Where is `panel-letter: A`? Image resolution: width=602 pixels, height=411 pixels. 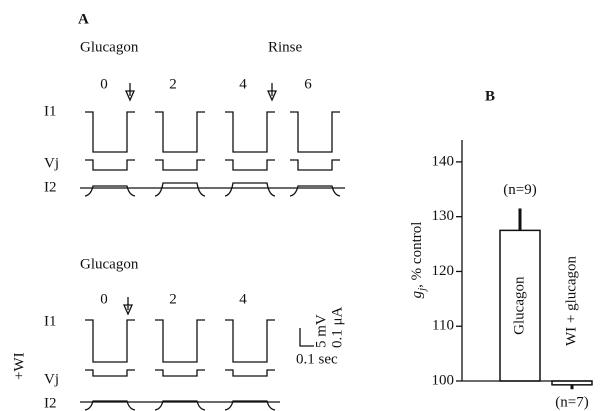
panel-letter: A is located at coordinates (83, 19).